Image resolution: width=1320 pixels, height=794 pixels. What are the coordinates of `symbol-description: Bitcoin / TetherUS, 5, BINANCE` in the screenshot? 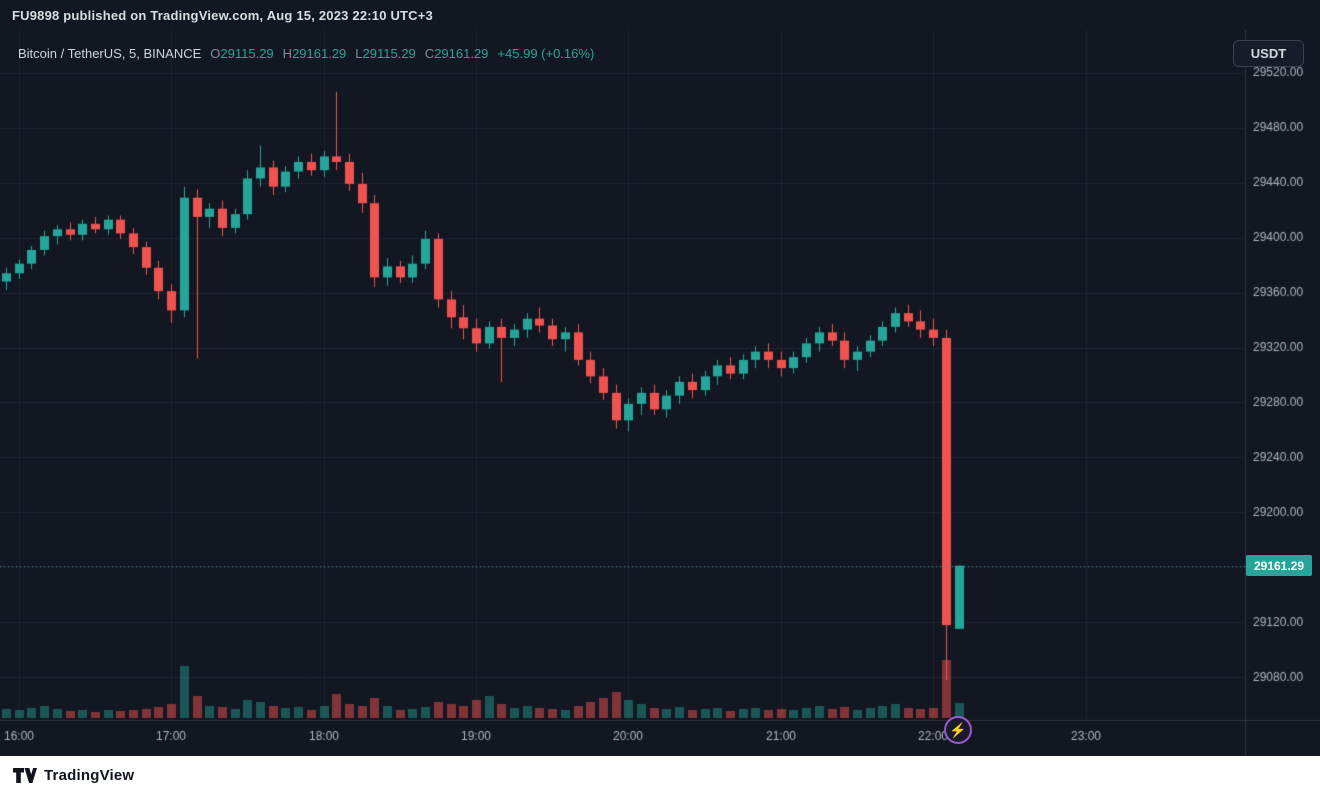 It's located at (110, 53).